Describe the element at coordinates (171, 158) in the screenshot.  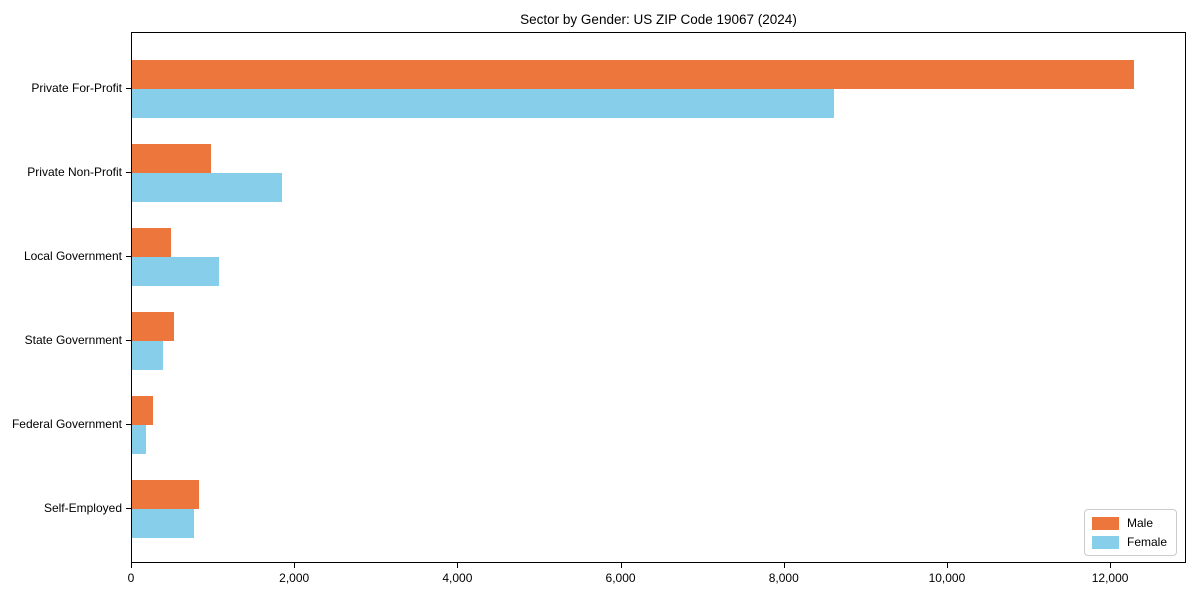
I see `bar-male-private-non-profit` at that location.